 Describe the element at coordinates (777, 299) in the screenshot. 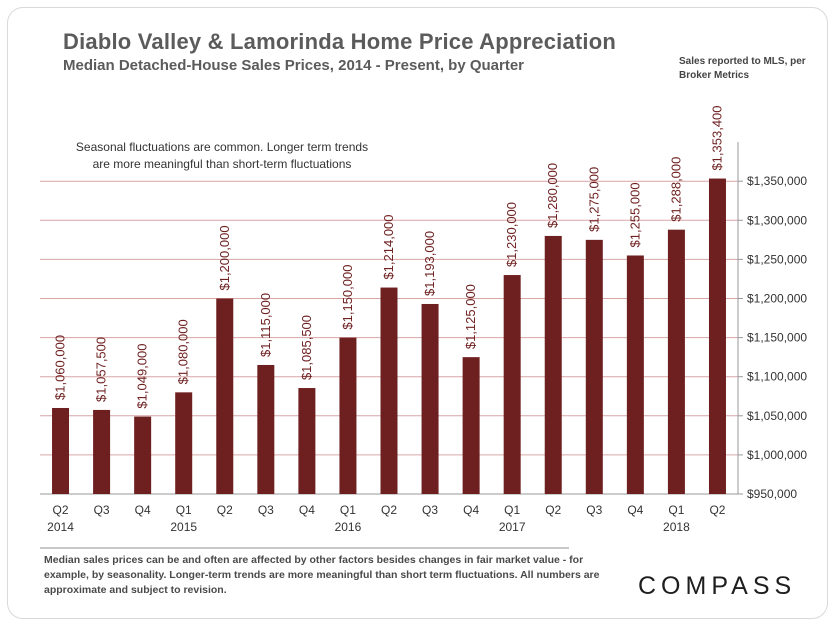

I see `y-tick-label: $1,200,000` at that location.